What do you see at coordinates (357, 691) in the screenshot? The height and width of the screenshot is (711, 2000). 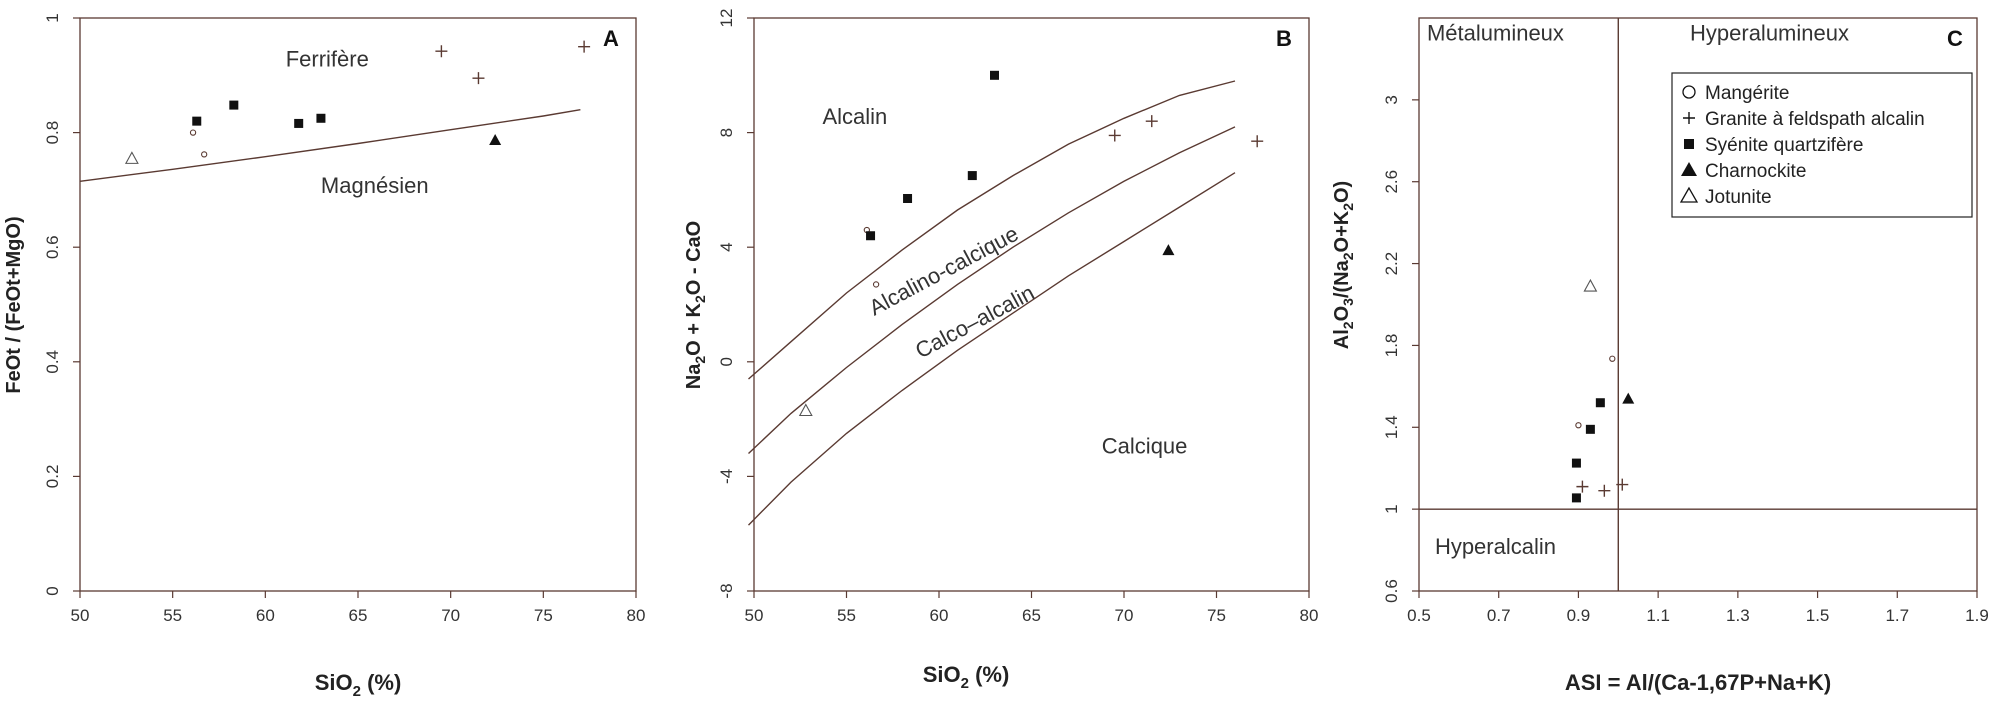 I see `panel-a-x-axis-label-sub: 2` at bounding box center [357, 691].